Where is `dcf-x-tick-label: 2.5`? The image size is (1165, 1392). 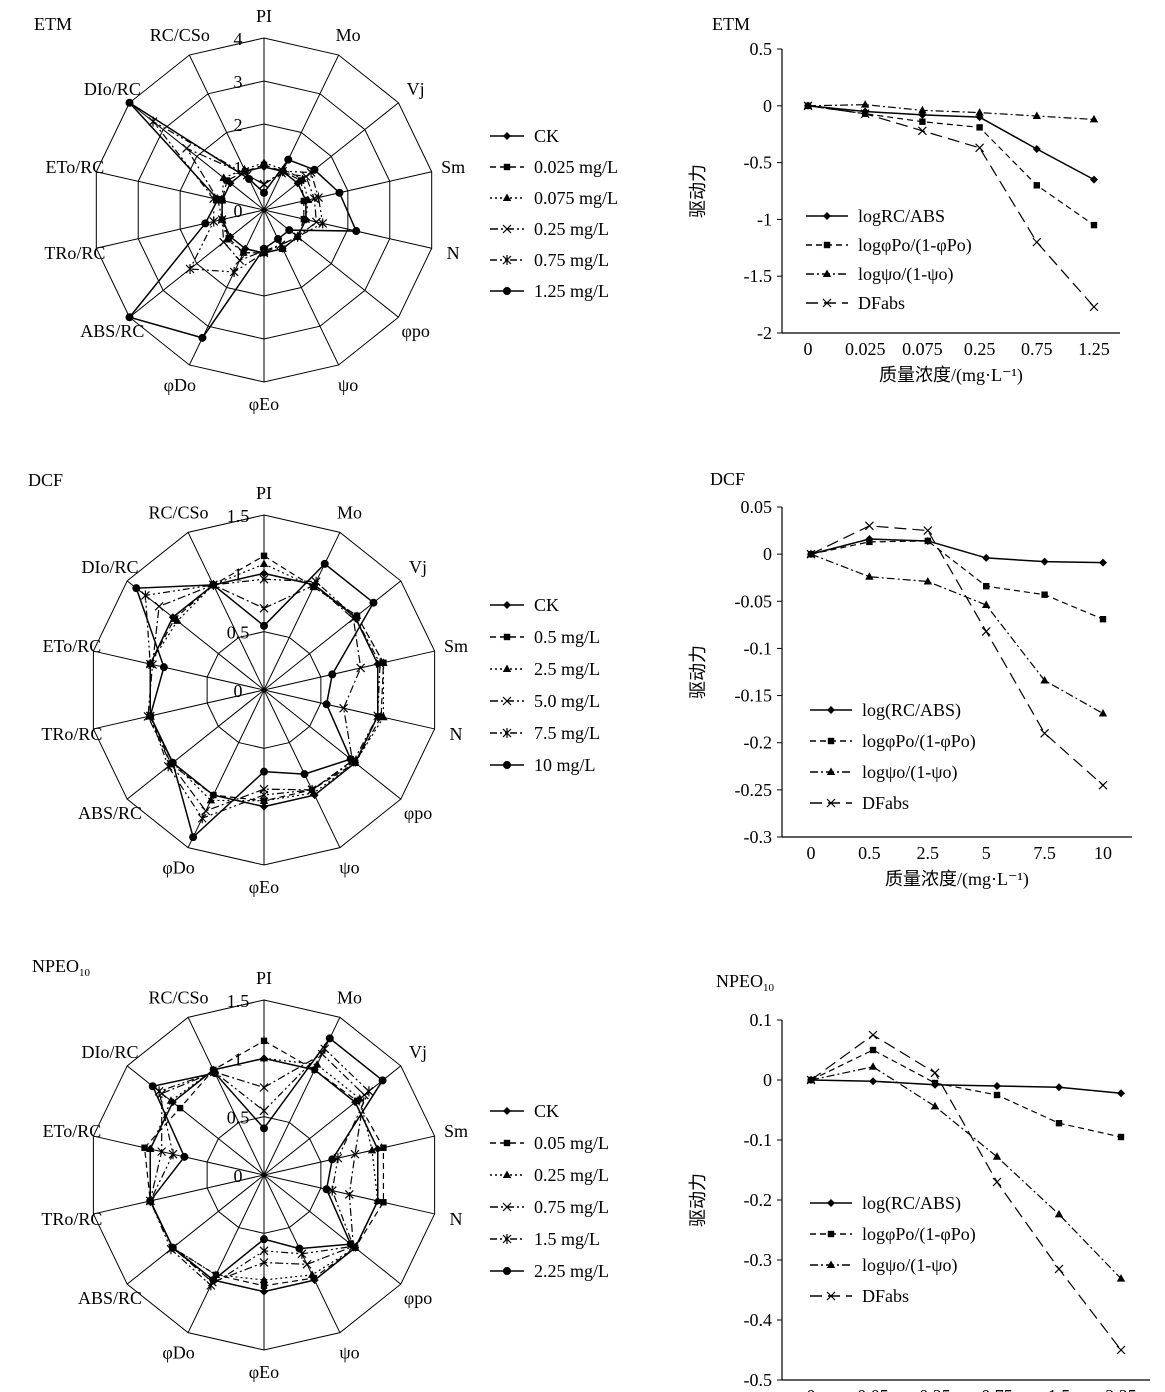 dcf-x-tick-label: 2.5 is located at coordinates (928, 853).